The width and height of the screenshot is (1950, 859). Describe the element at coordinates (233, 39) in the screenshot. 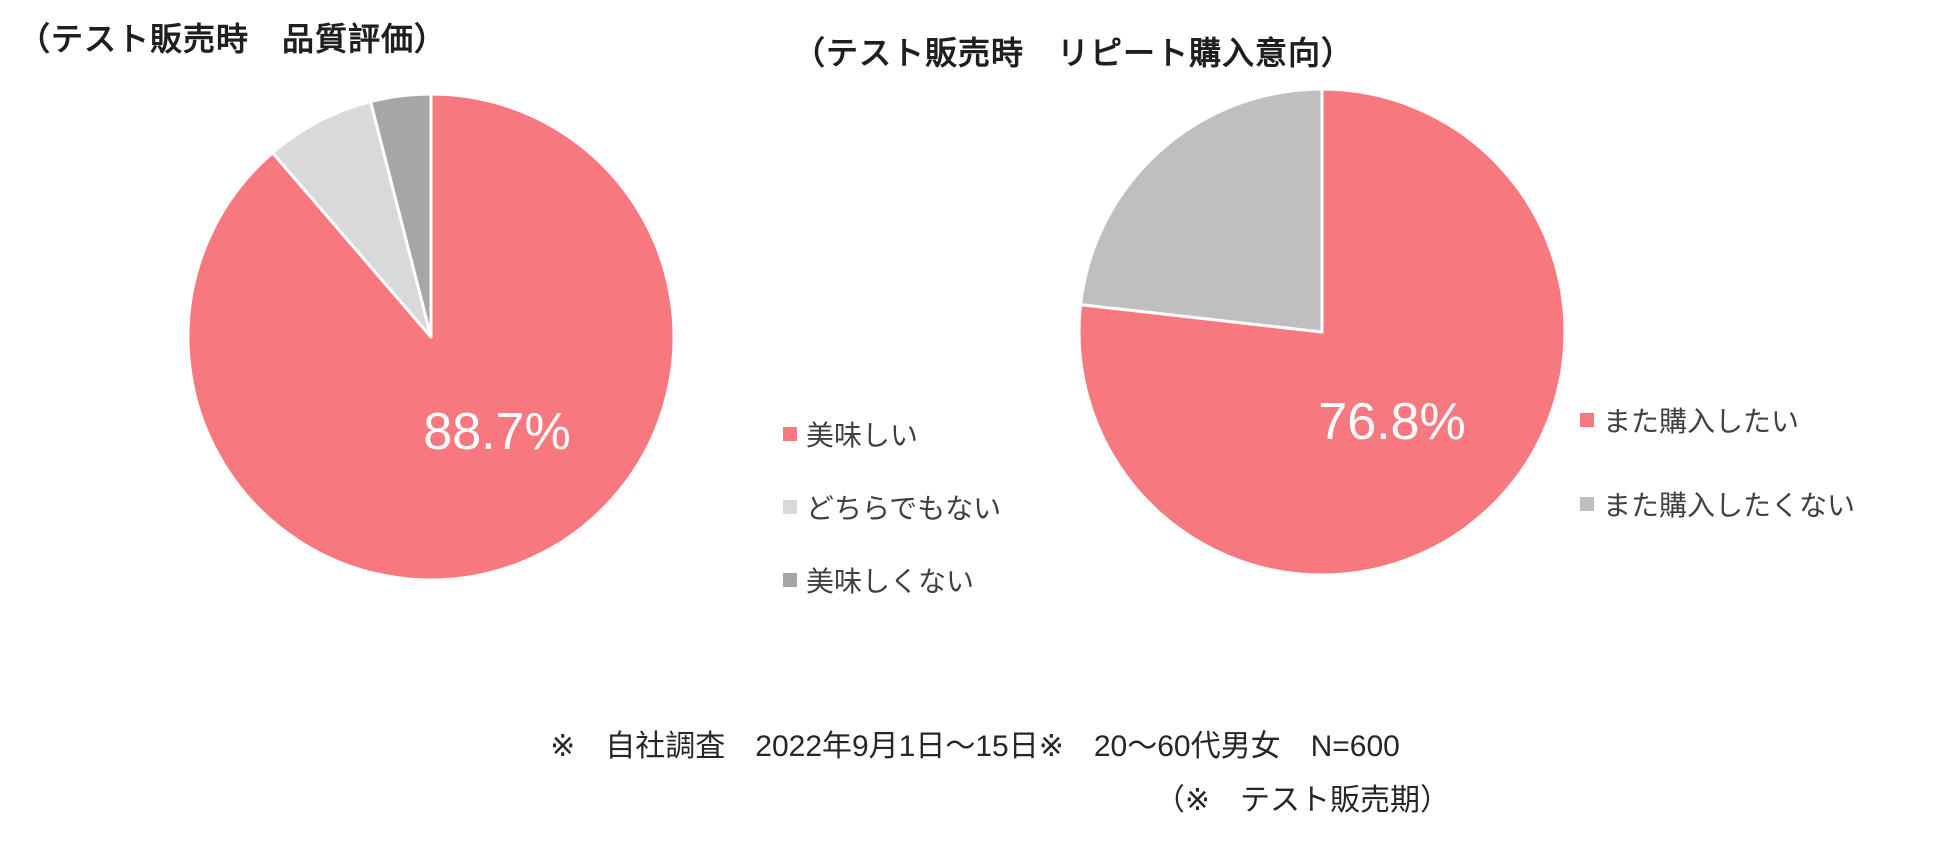

I see `chart-title-quality: （テスト販売時 品質評価）` at that location.